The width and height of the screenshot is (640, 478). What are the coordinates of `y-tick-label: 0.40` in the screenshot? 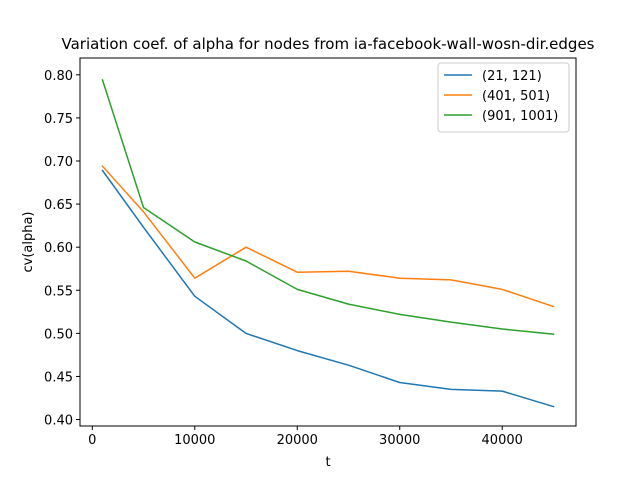 It's located at (58, 421).